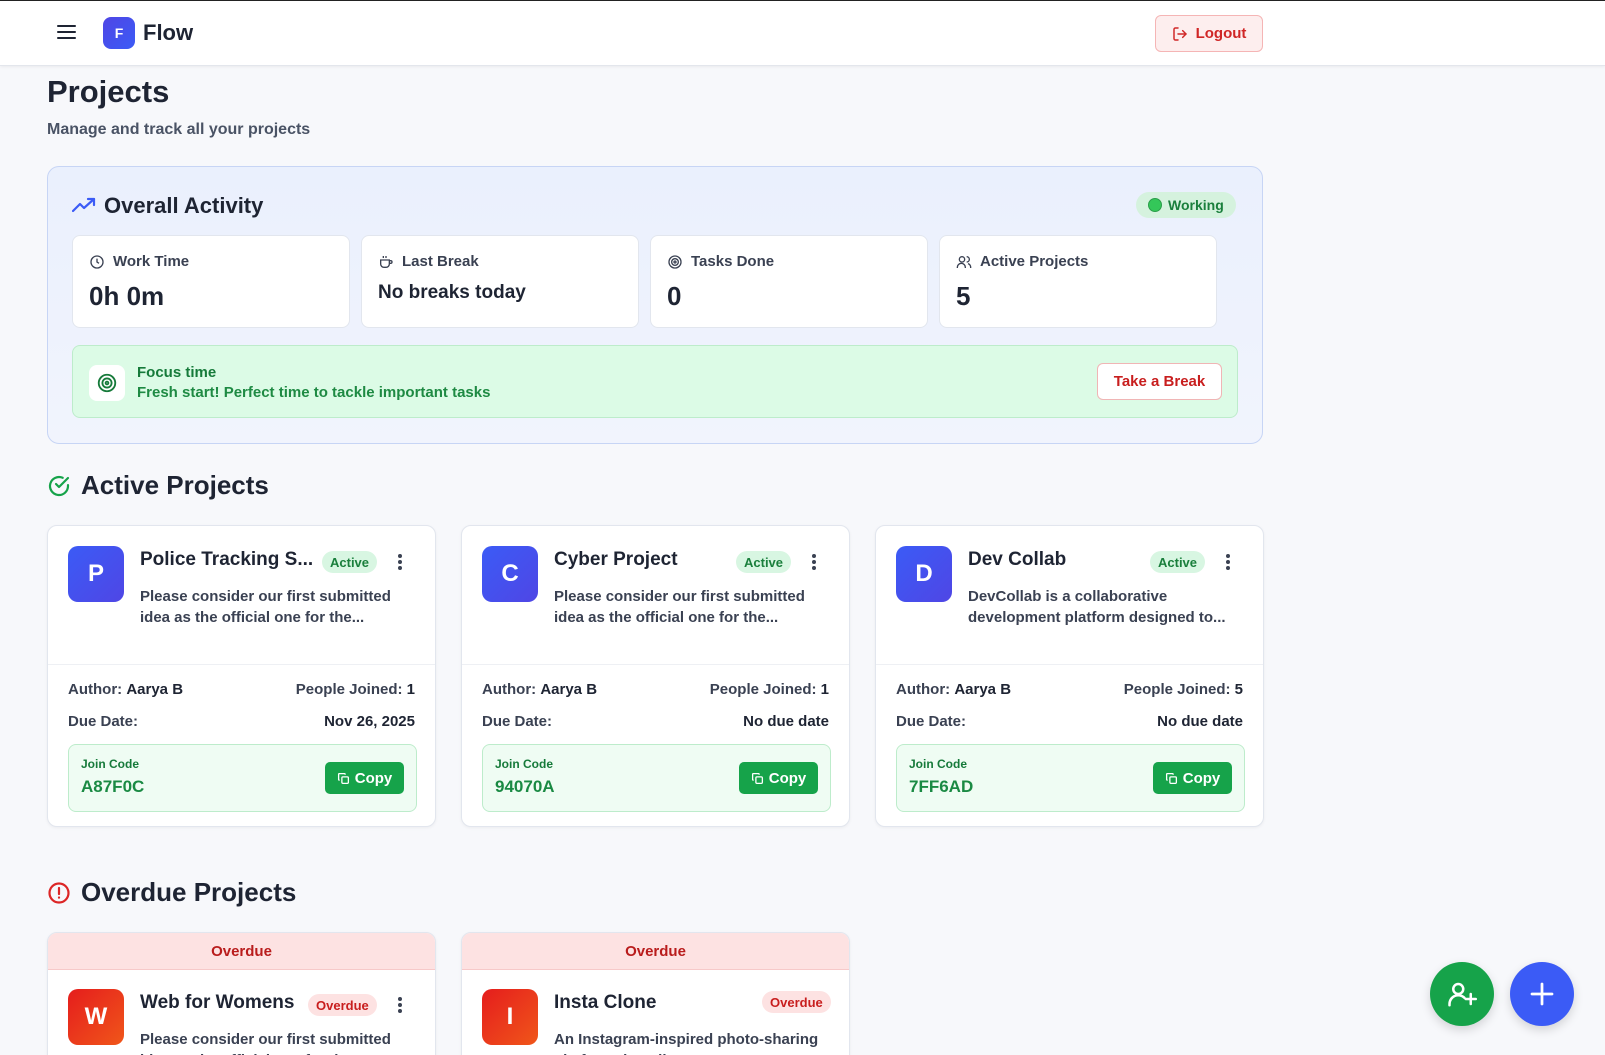  Describe the element at coordinates (963, 296) in the screenshot. I see `stat-value: 5` at that location.